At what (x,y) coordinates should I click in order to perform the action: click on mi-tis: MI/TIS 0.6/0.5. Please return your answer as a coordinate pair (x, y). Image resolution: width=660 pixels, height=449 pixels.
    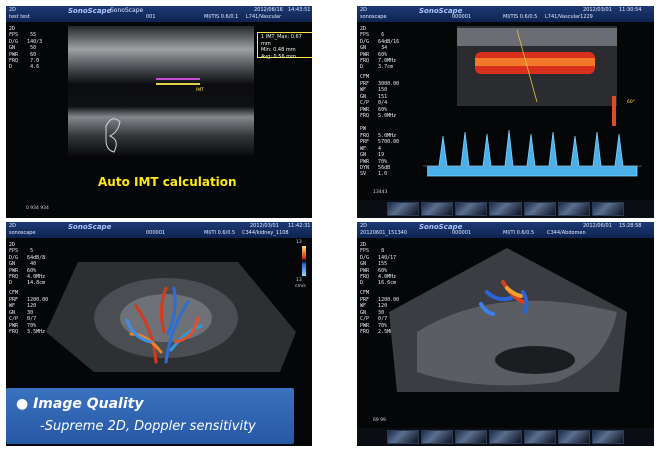
    Looking at the image, I should click on (520, 17).